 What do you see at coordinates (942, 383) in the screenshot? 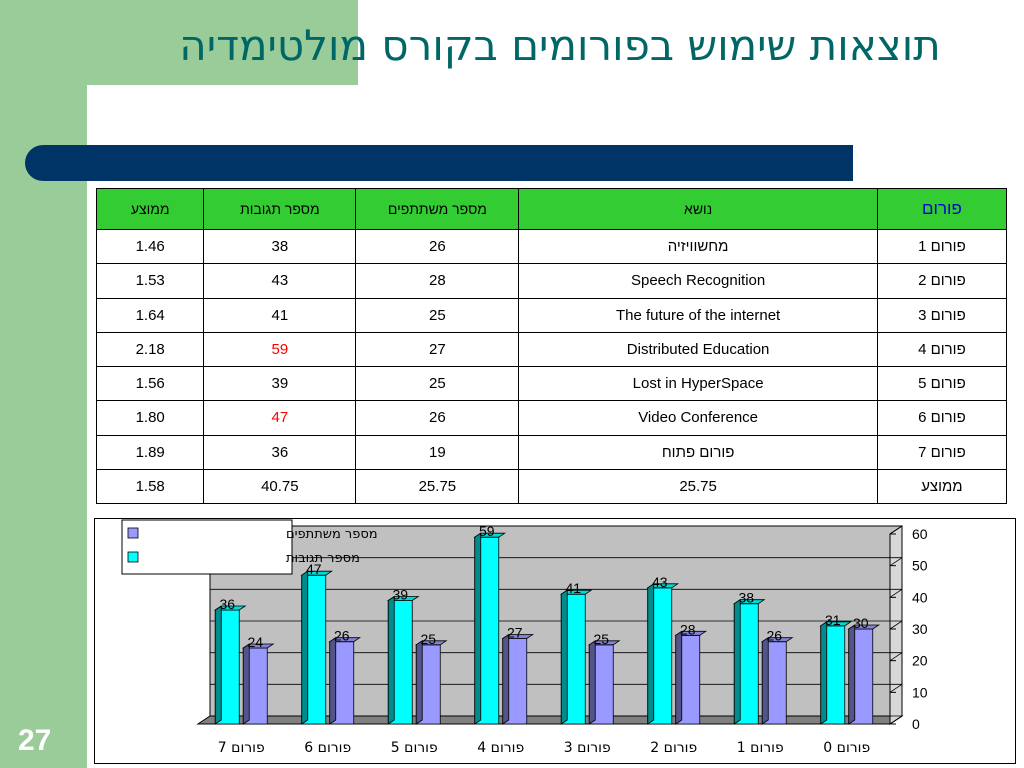
I see `cell-forum: פורום 5` at bounding box center [942, 383].